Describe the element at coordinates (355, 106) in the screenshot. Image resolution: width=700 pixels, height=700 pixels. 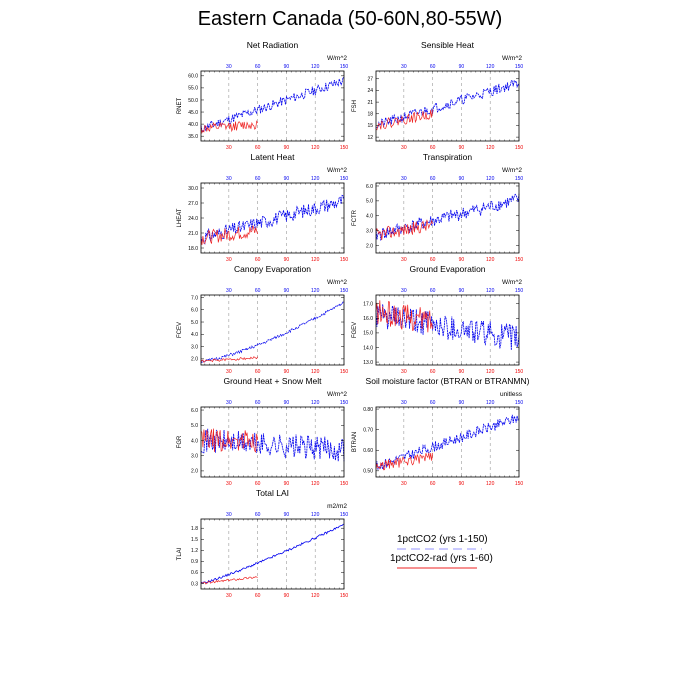
I see `y-axis-label: FSH` at that location.